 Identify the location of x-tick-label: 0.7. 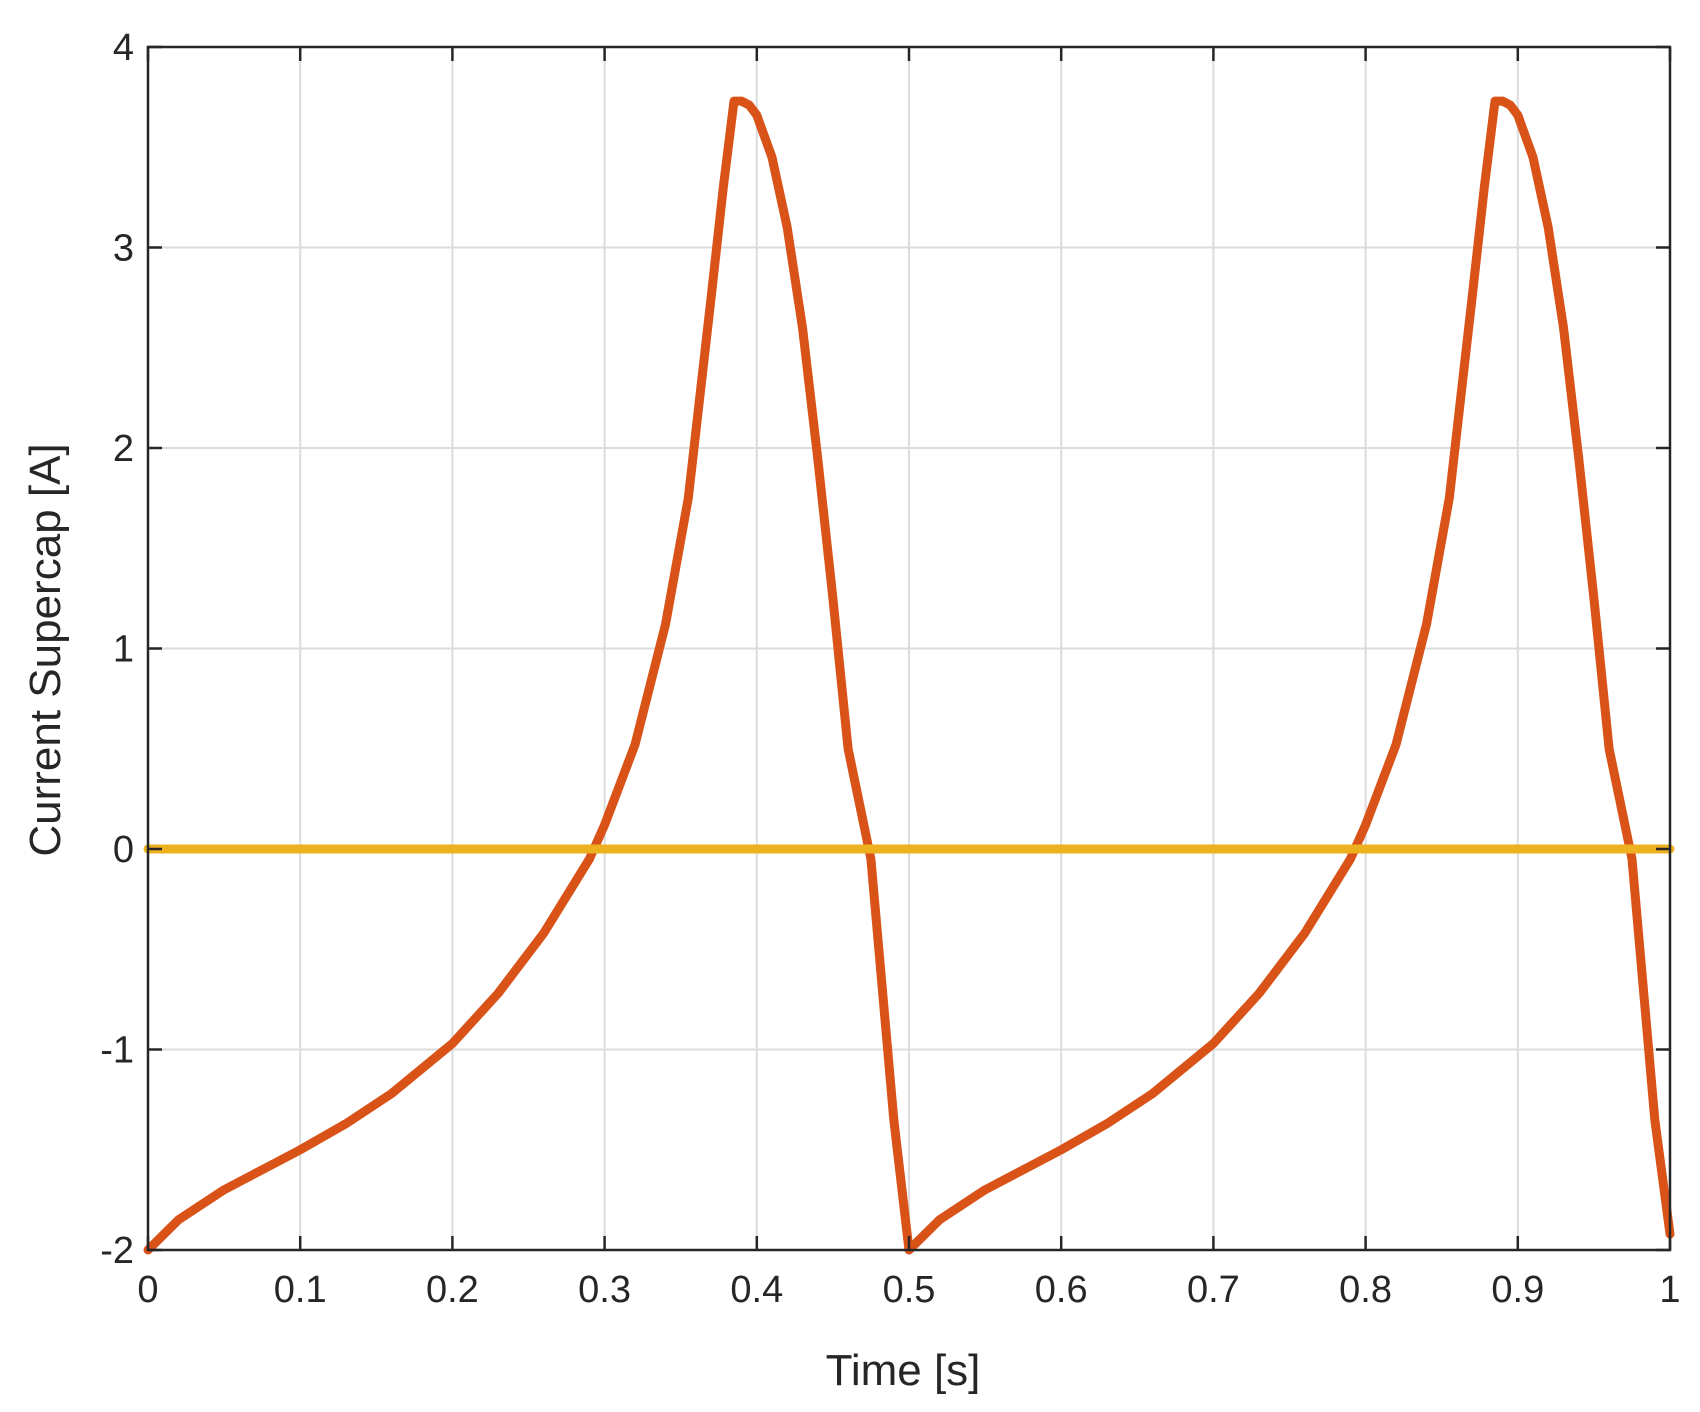
(1213, 1290).